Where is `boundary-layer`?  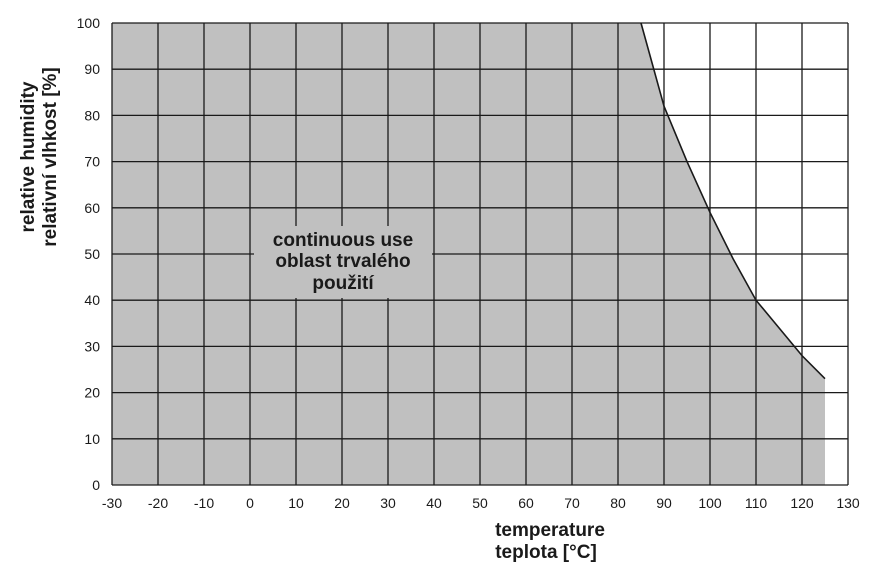 boundary-layer is located at coordinates (733, 201).